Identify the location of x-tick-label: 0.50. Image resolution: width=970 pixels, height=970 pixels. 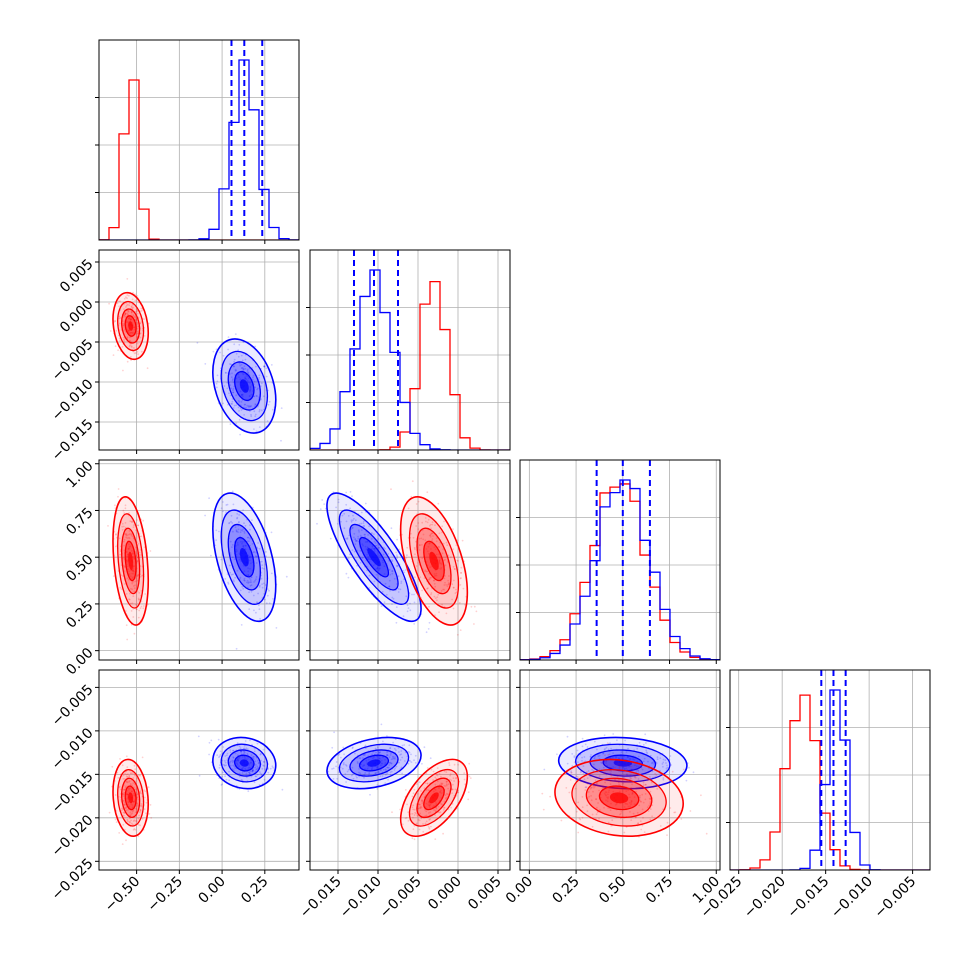
(612, 890).